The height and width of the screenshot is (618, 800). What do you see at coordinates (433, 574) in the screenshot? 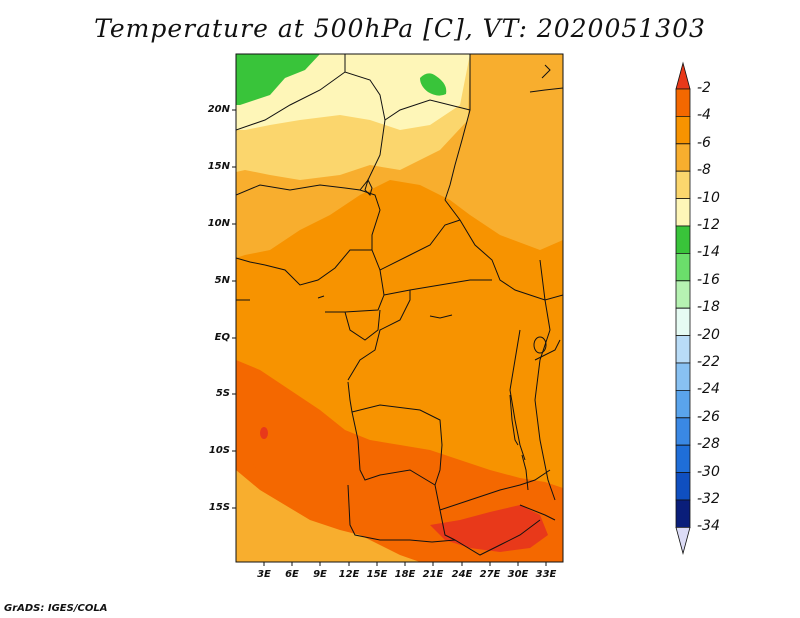
I see `lon-label-21e: 21E` at bounding box center [433, 574].